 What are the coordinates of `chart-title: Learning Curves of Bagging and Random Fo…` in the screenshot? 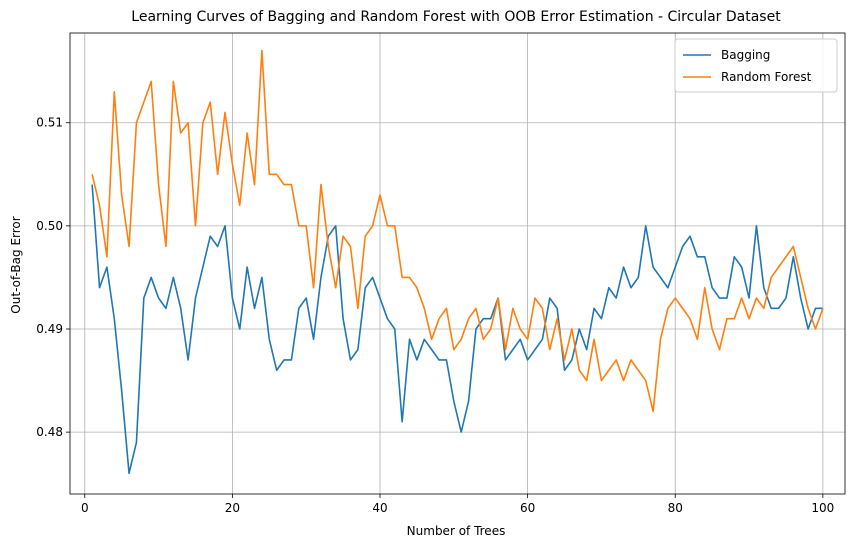 It's located at (456, 17).